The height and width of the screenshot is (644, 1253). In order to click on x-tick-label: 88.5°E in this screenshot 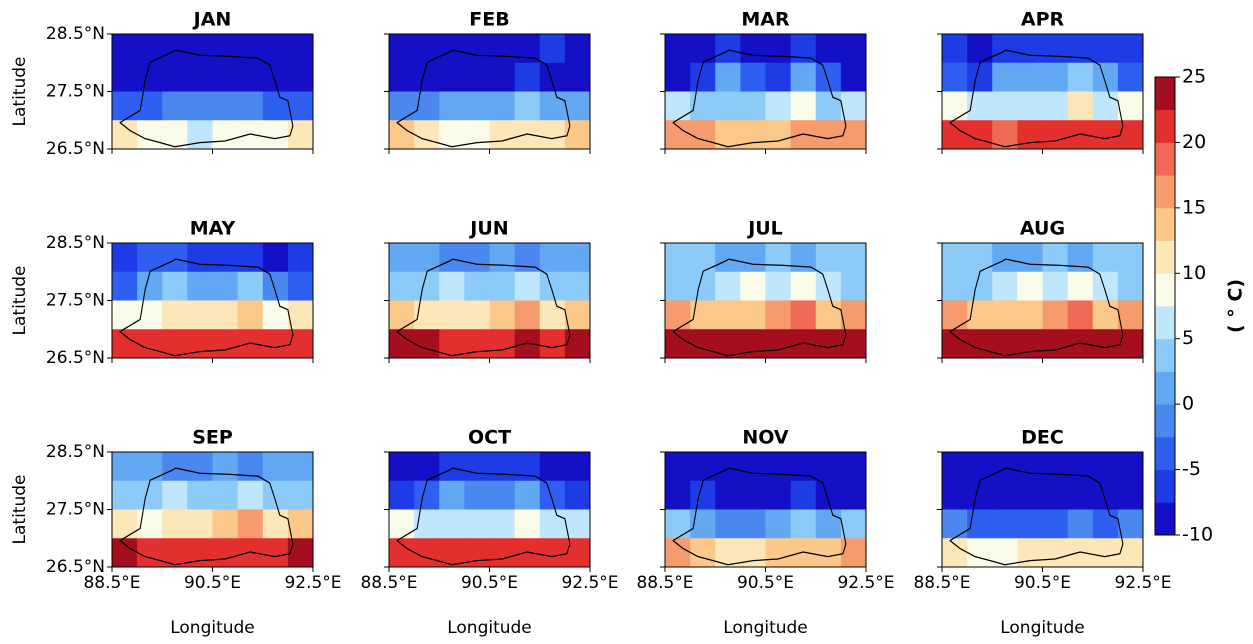, I will do `click(664, 583)`.